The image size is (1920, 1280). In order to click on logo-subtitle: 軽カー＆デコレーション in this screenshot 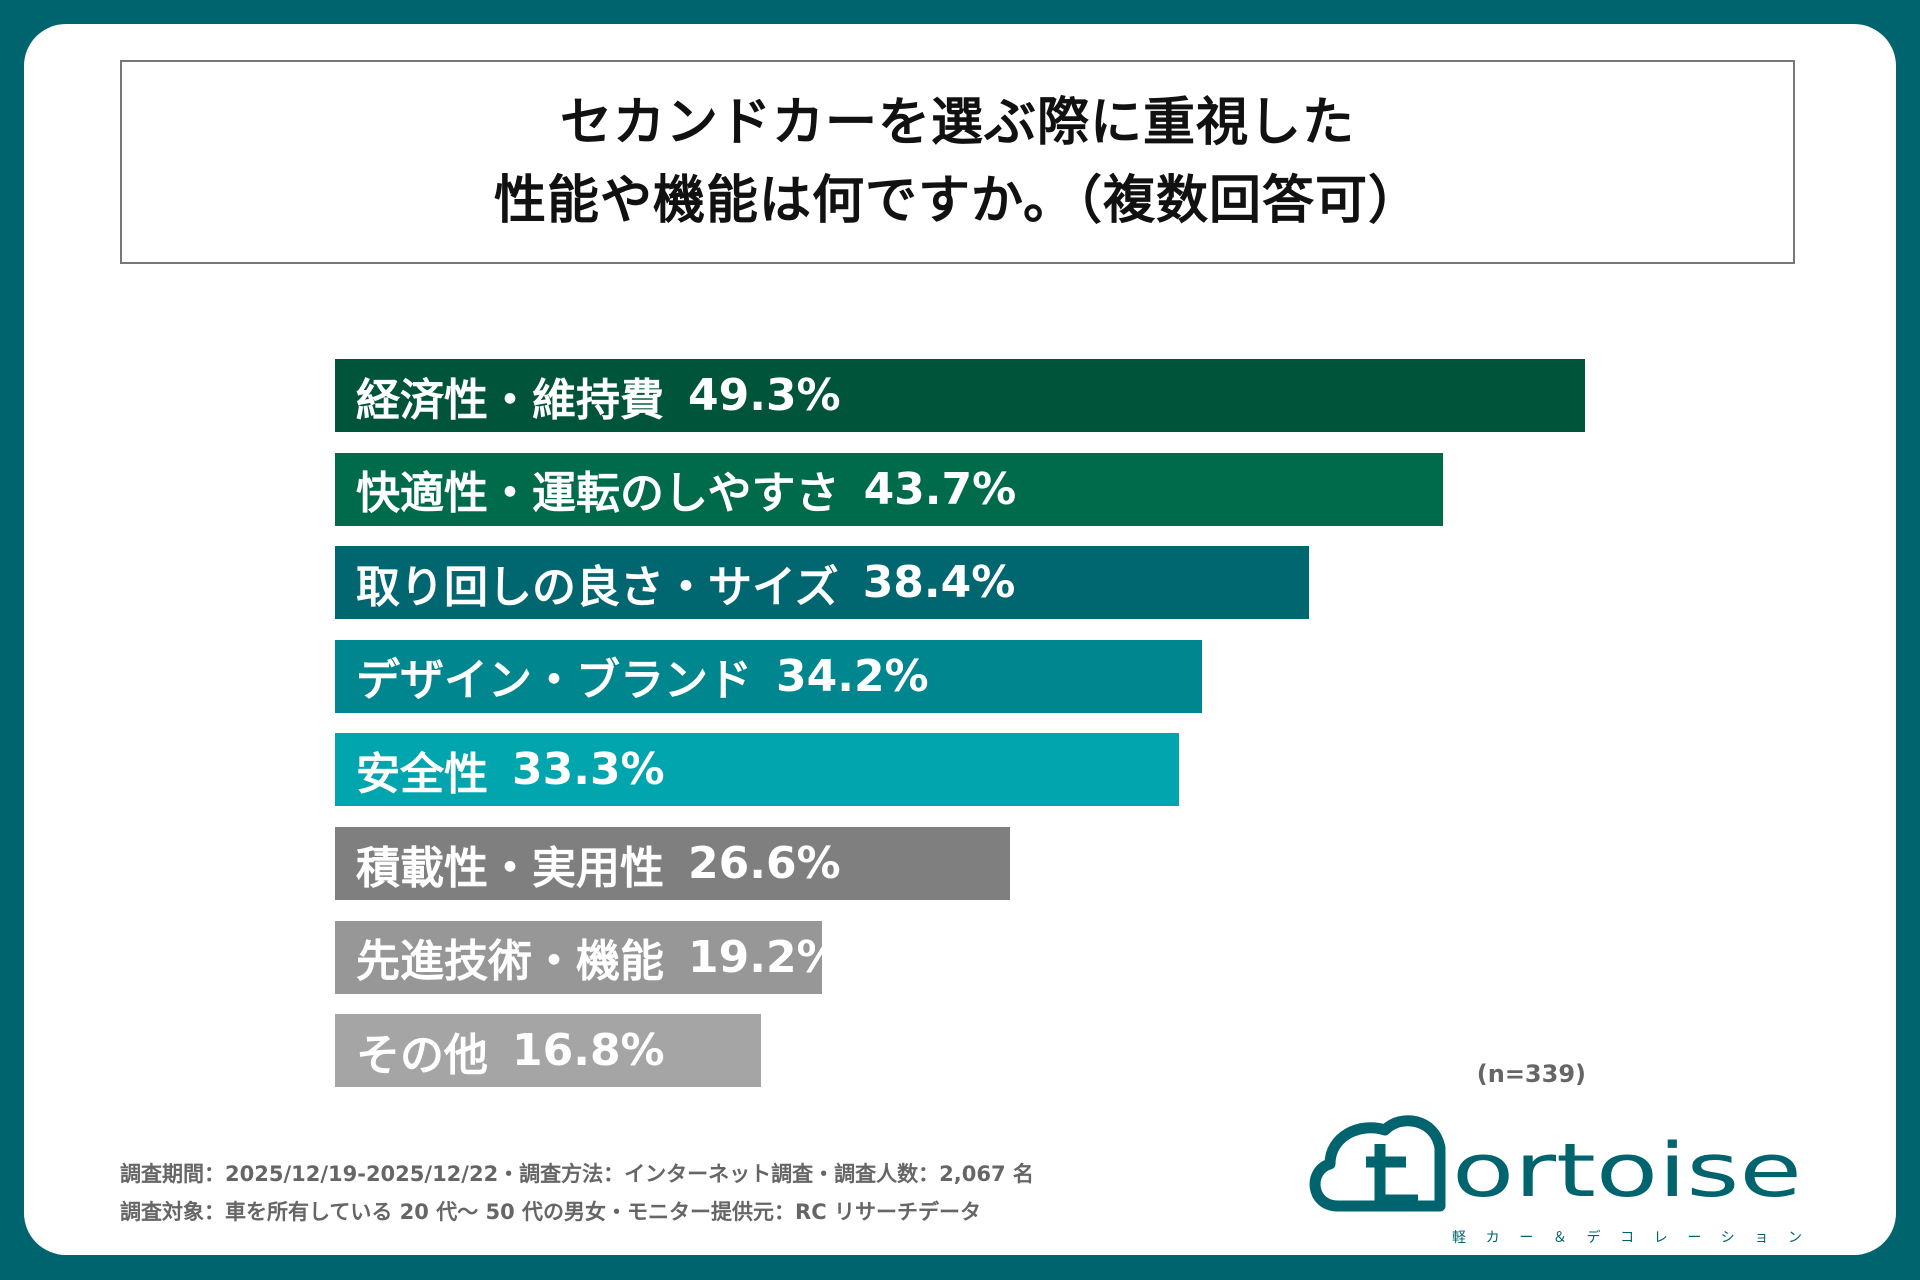, I will do `click(1627, 1237)`.